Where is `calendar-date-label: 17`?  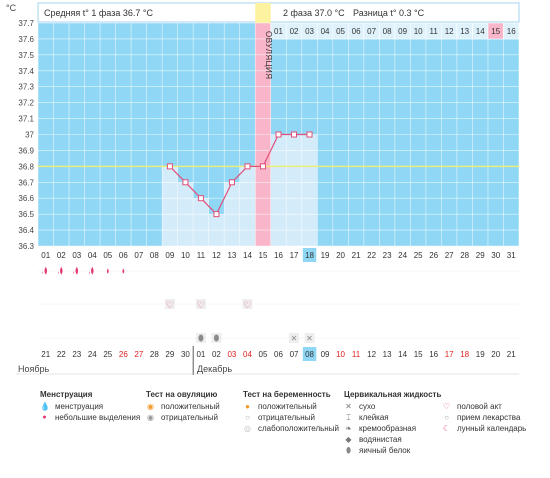 calendar-date-label: 17 is located at coordinates (449, 354).